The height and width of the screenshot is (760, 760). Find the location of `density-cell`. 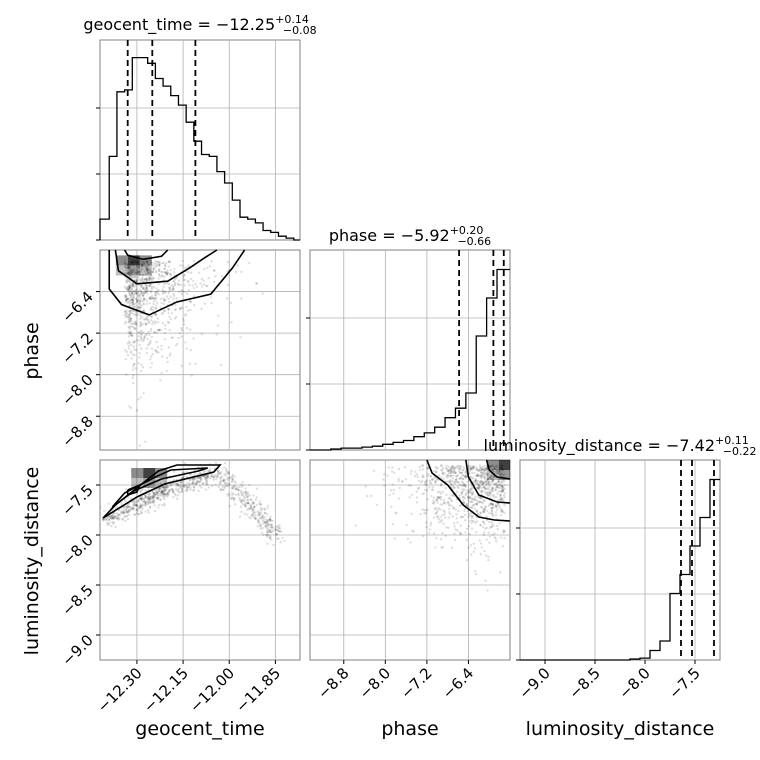

density-cell is located at coordinates (161, 483).